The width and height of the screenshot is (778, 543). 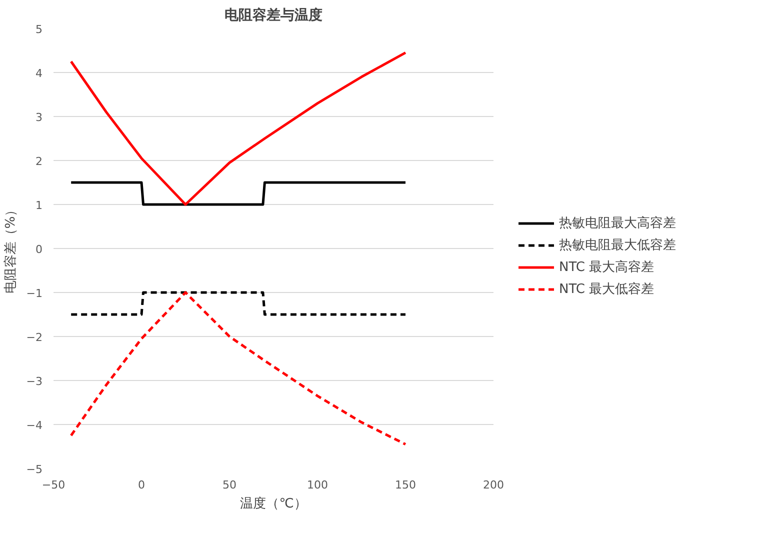 I want to click on y-tick-label: 4, so click(x=39, y=73).